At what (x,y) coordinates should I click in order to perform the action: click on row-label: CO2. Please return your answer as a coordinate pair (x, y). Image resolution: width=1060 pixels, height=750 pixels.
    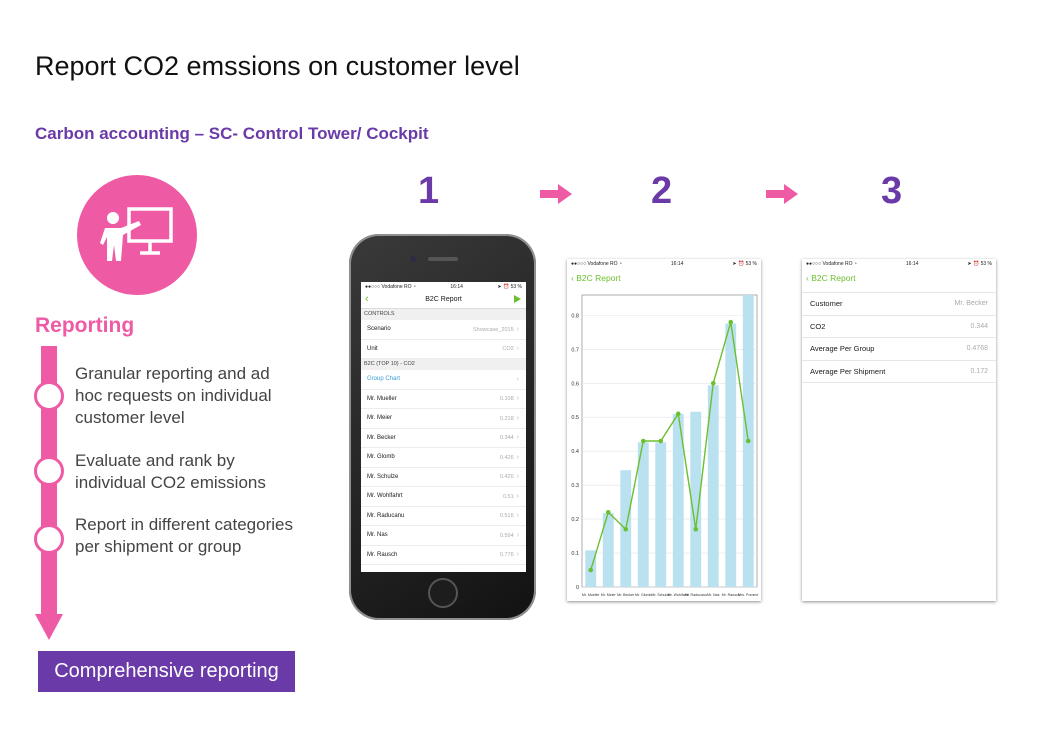
    Looking at the image, I should click on (818, 326).